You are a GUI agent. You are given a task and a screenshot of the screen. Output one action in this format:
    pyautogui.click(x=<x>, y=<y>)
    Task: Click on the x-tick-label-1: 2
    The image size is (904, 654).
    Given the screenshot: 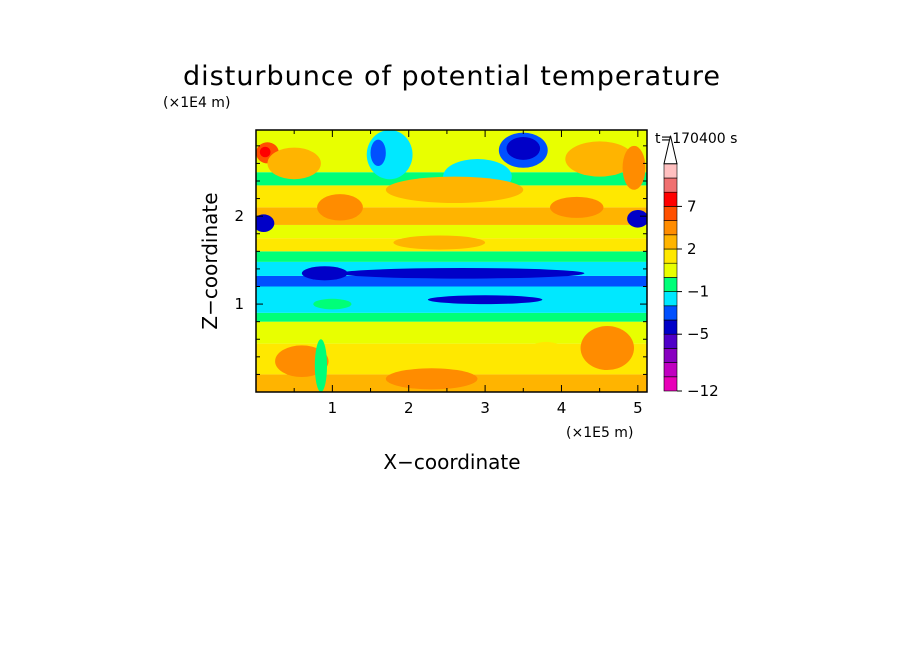 What is the action you would take?
    pyautogui.click(x=409, y=408)
    